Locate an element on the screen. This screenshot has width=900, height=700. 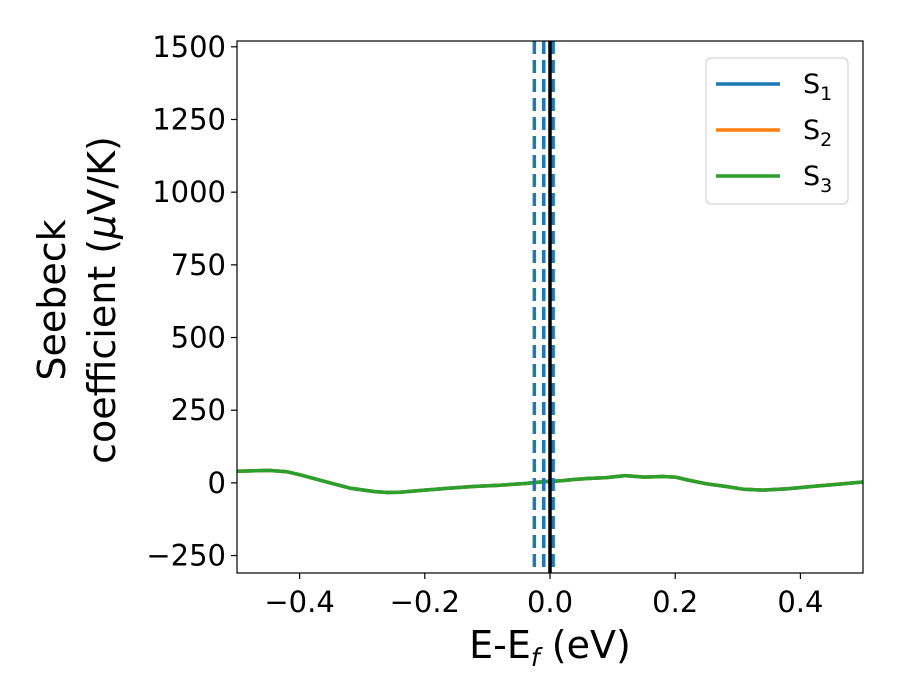
x-axis-label: E-Ef (eV) is located at coordinates (550, 647).